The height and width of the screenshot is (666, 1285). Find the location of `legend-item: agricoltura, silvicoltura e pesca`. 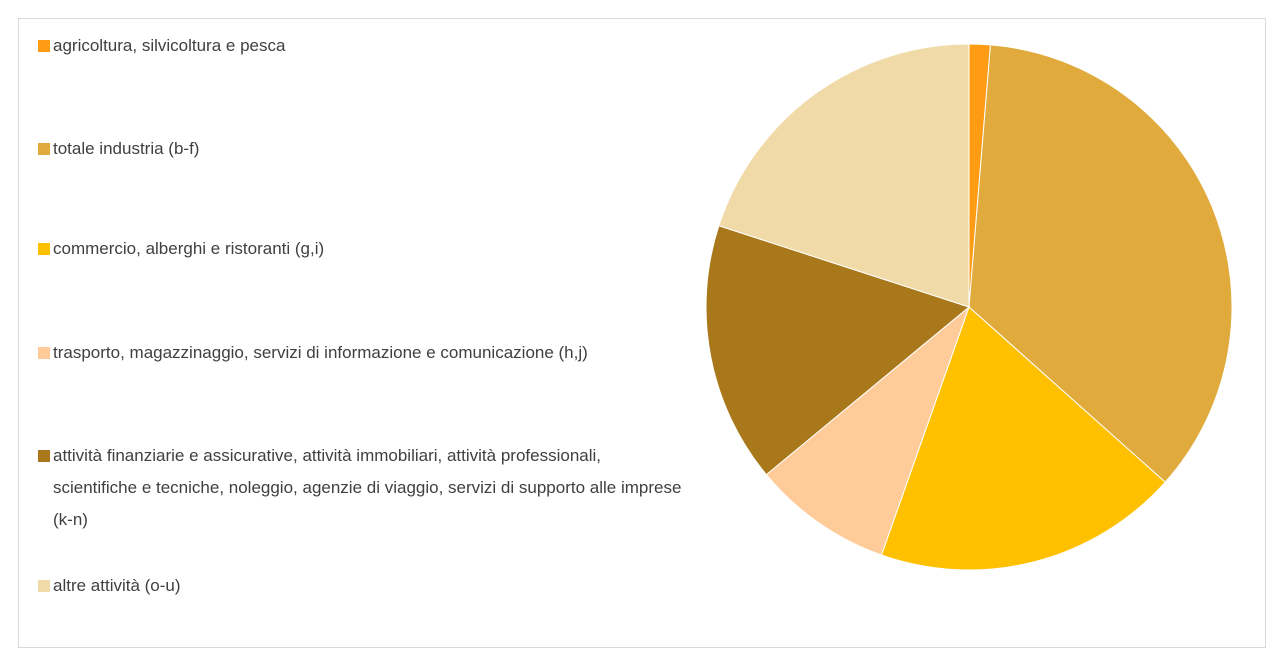

legend-item: agricoltura, silvicoltura e pesca is located at coordinates (360, 46).